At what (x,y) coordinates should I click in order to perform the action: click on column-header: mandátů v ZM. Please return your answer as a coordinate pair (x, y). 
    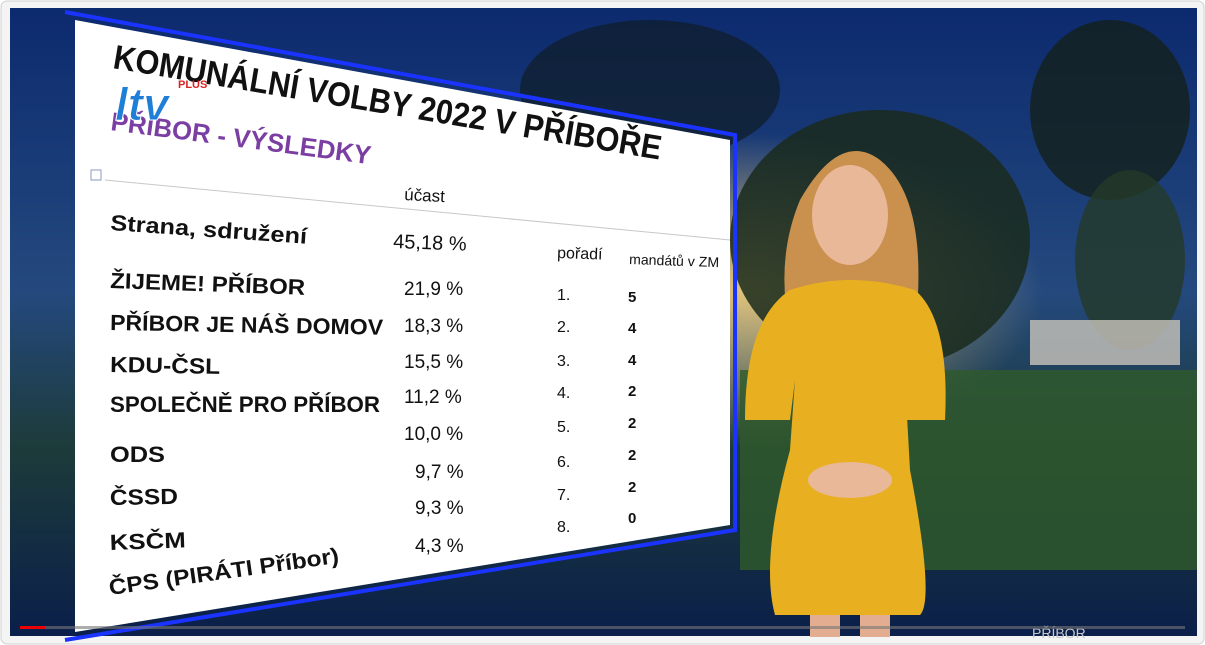
    Looking at the image, I should click on (674, 260).